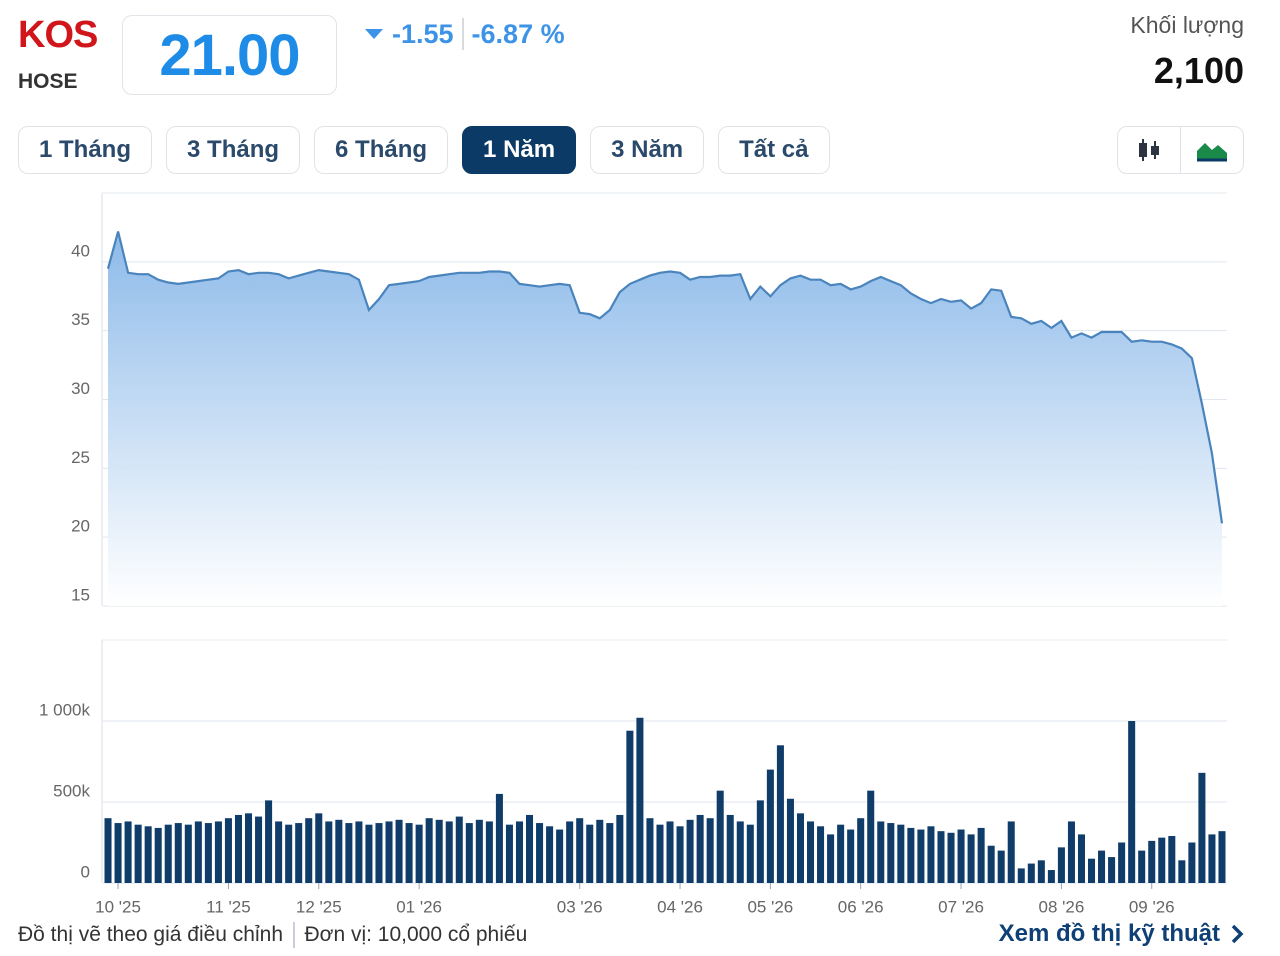 This screenshot has width=1280, height=956. What do you see at coordinates (80, 388) in the screenshot?
I see `y-tick-label: 30` at bounding box center [80, 388].